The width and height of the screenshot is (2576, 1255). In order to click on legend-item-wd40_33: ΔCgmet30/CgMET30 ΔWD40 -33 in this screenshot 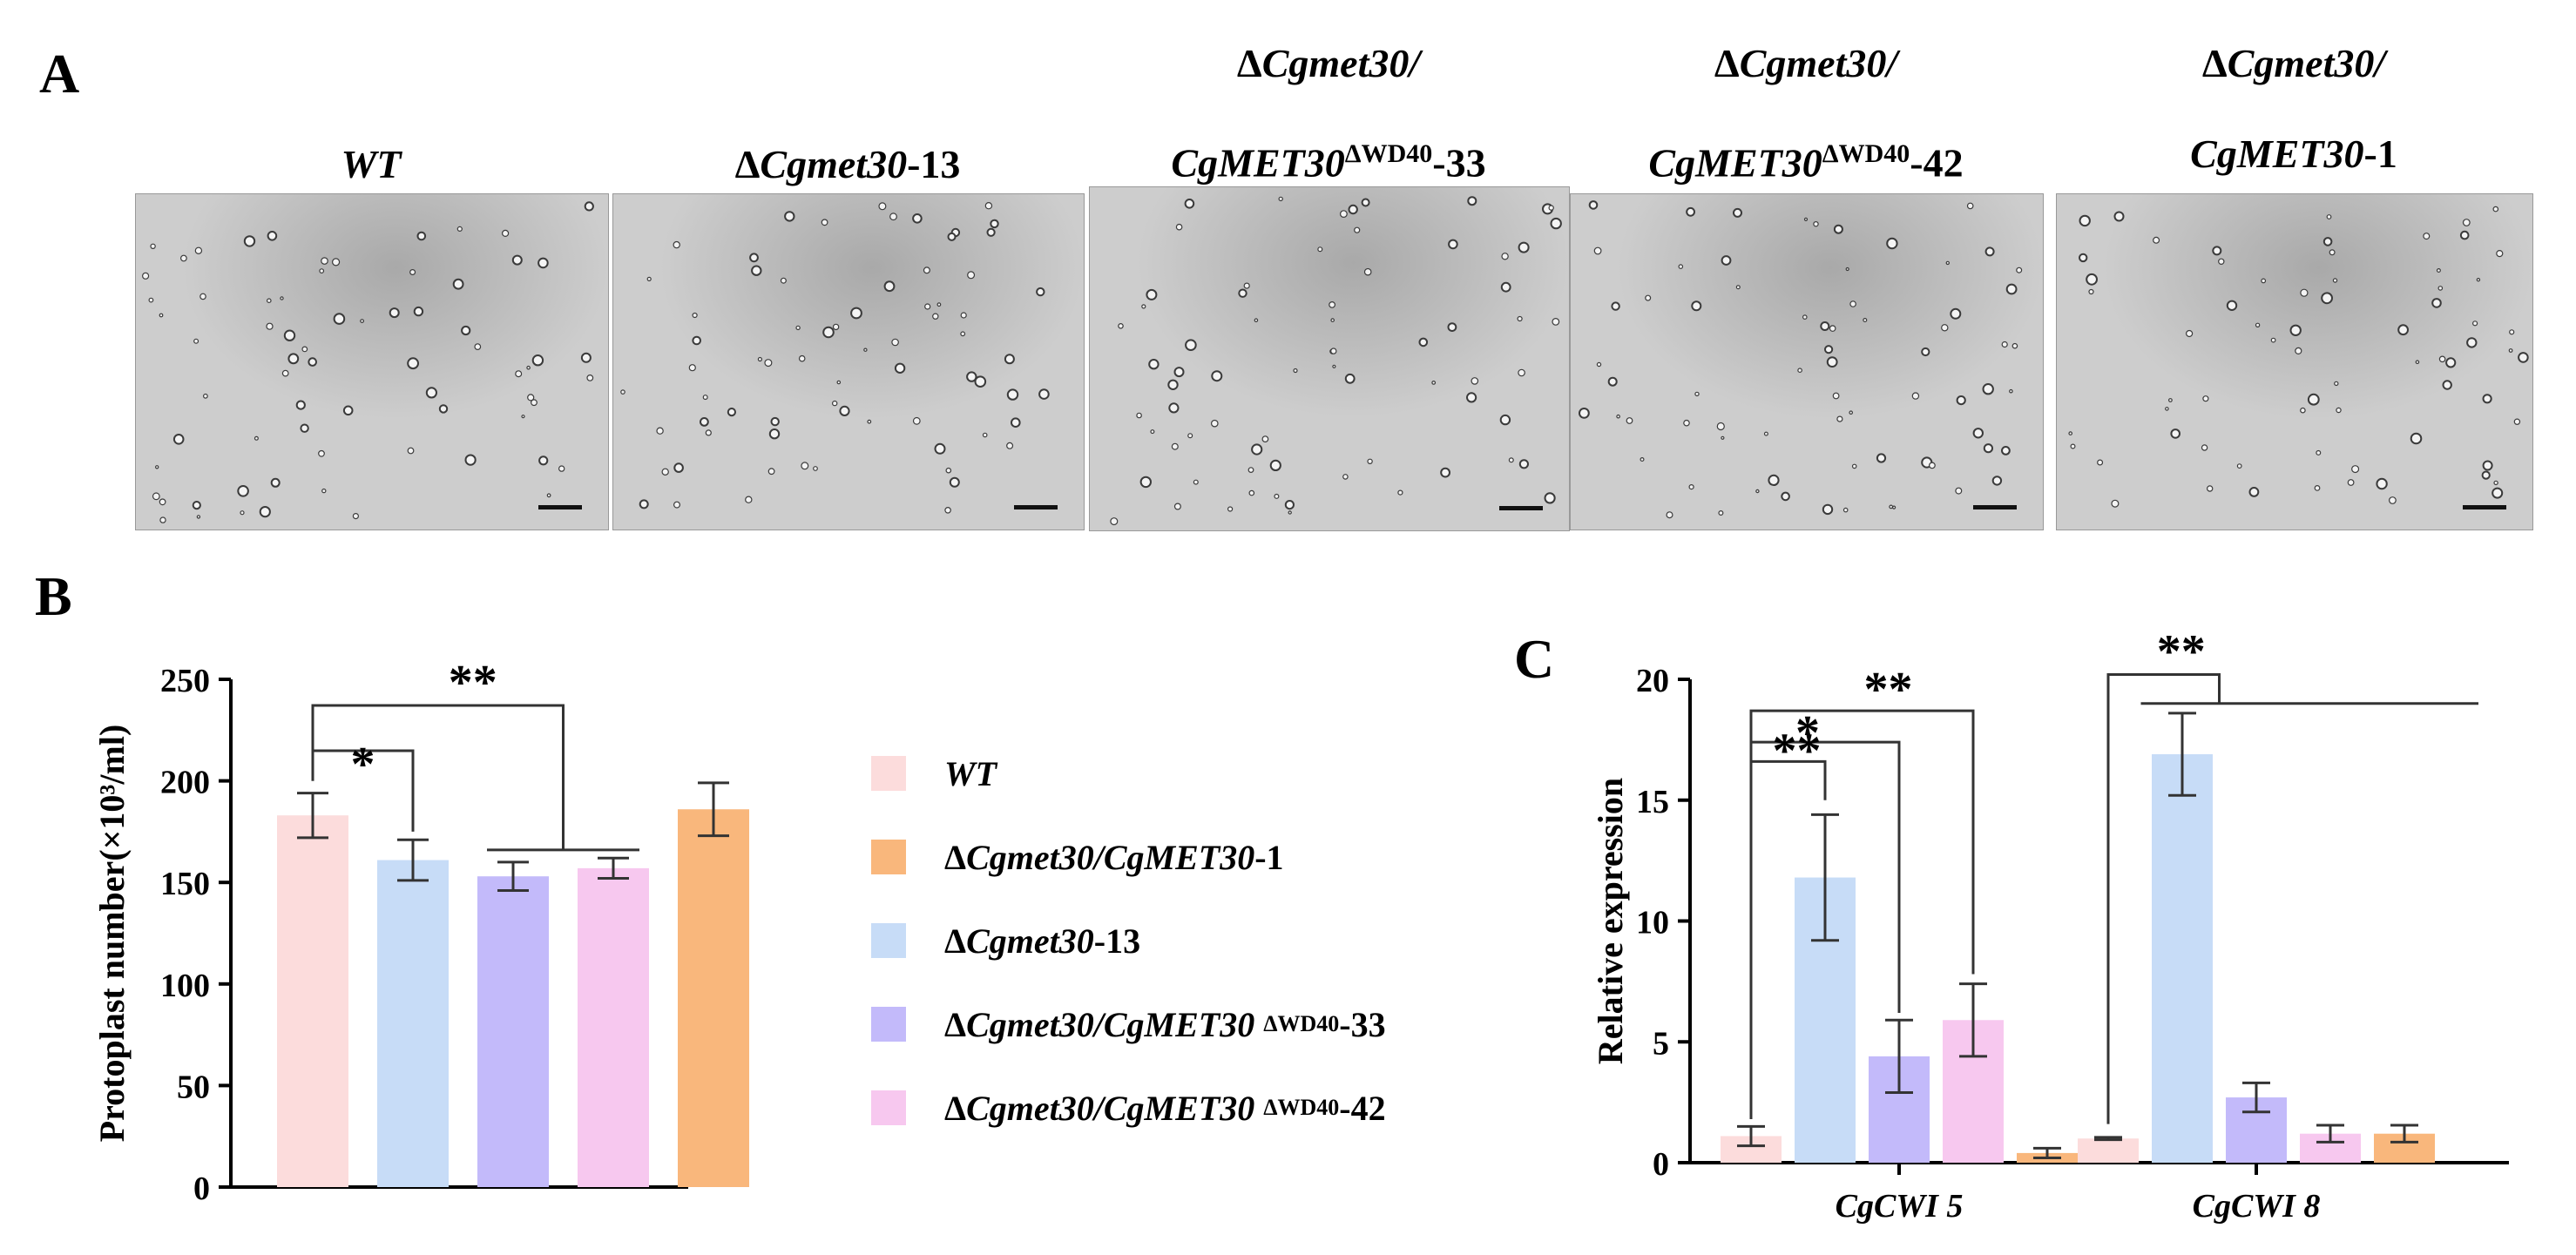, I will do `click(1128, 1024)`.